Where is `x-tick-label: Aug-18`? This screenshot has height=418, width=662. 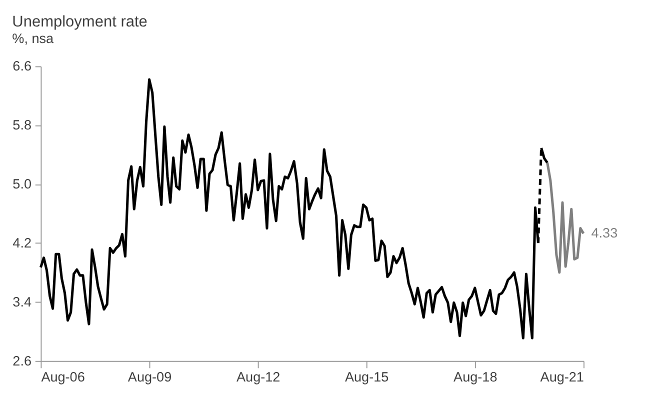
x-tick-label: Aug-18 is located at coordinates (476, 377).